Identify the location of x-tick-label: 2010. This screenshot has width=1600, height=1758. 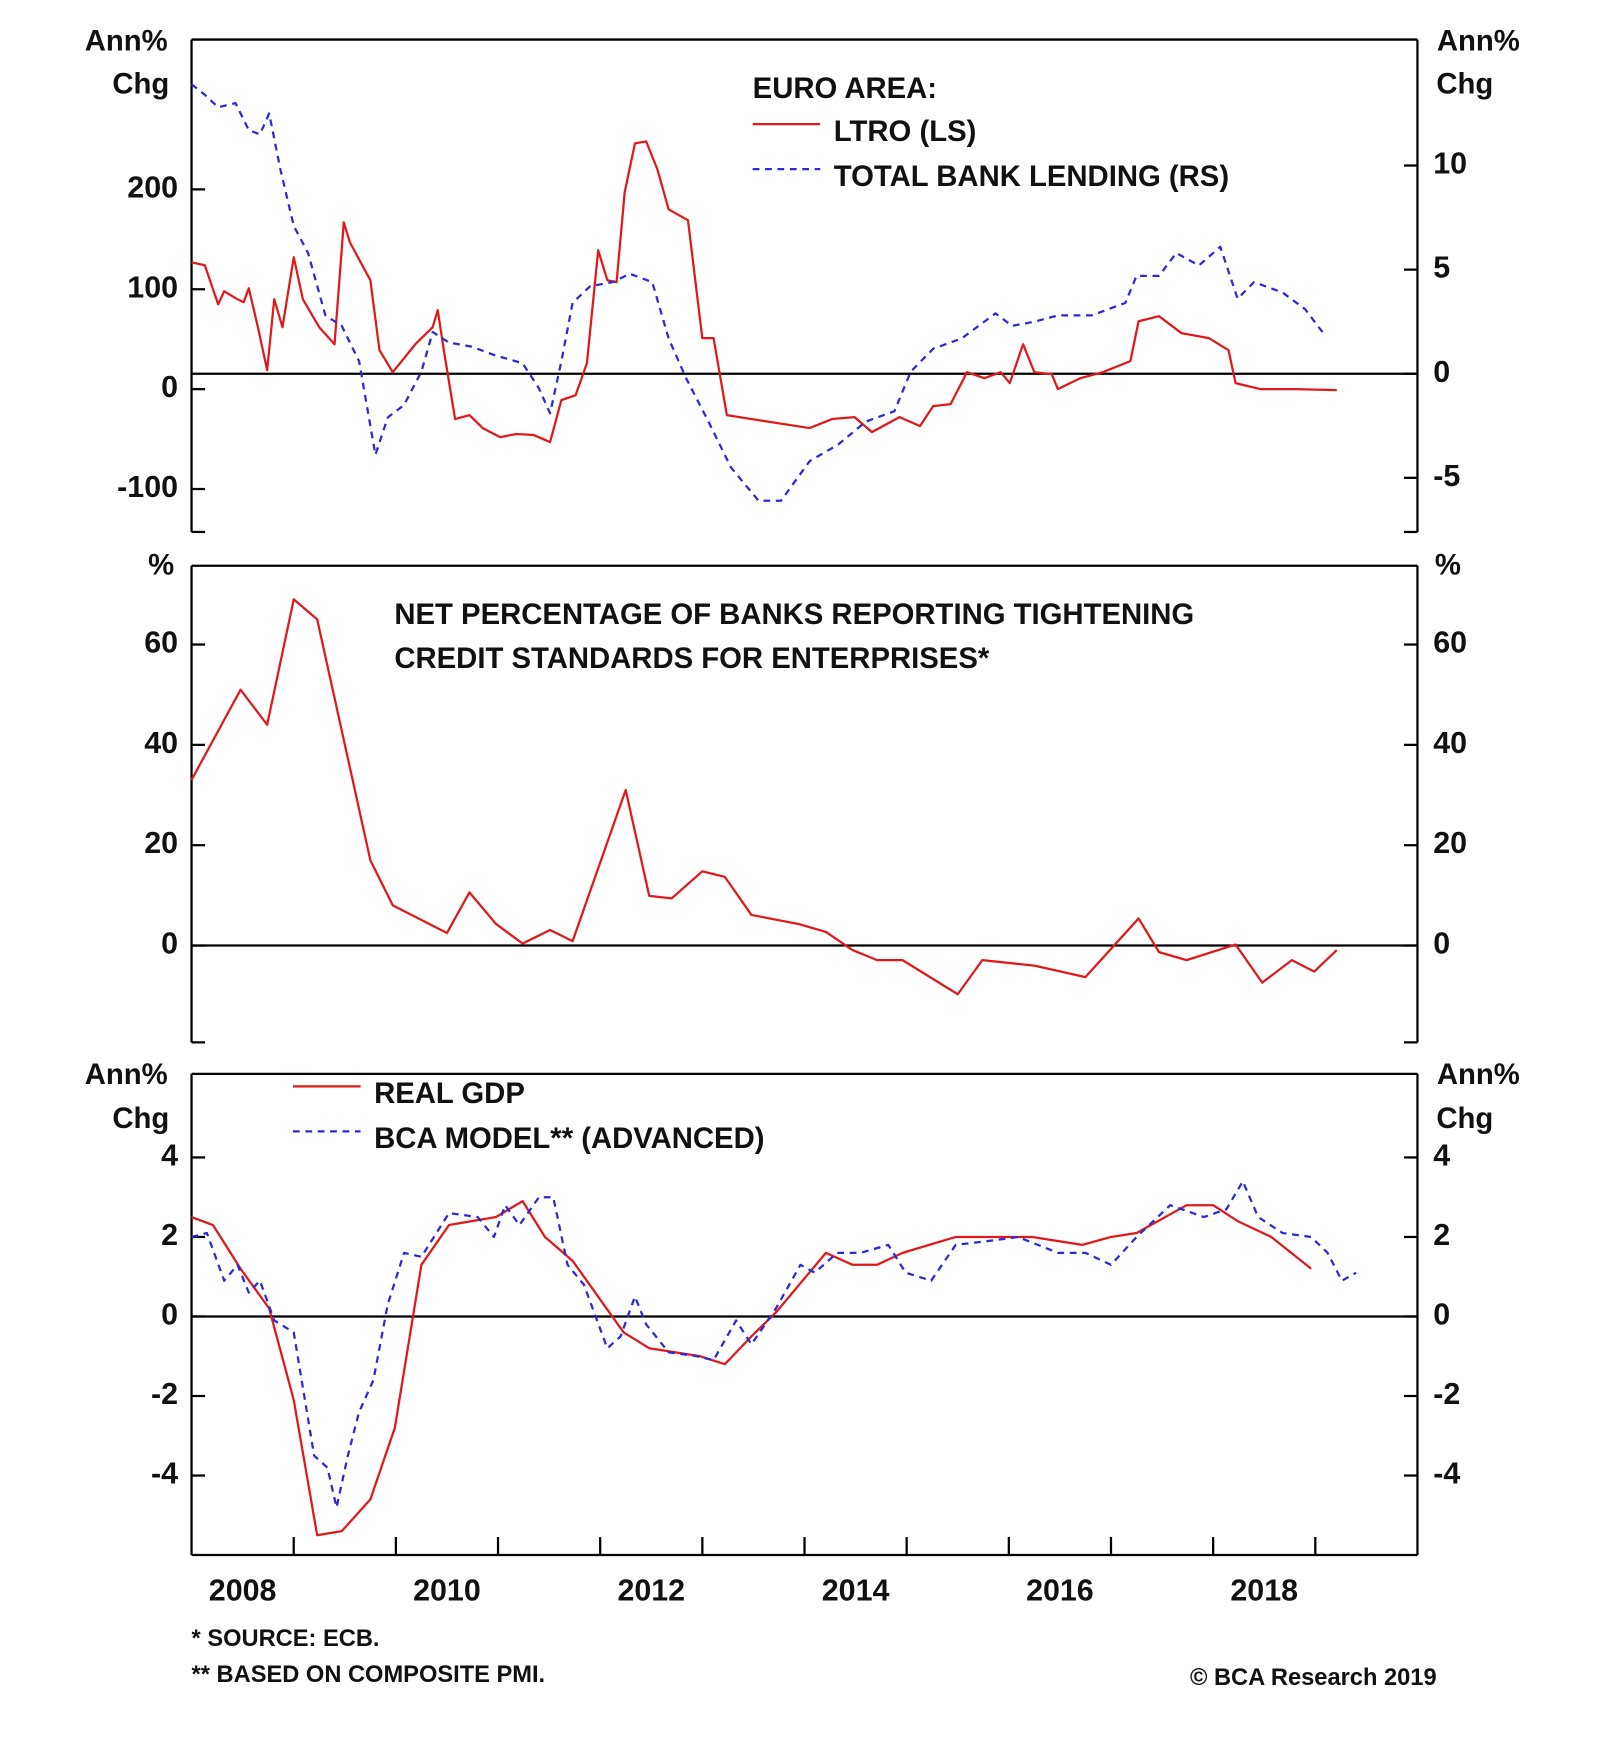
(447, 1590).